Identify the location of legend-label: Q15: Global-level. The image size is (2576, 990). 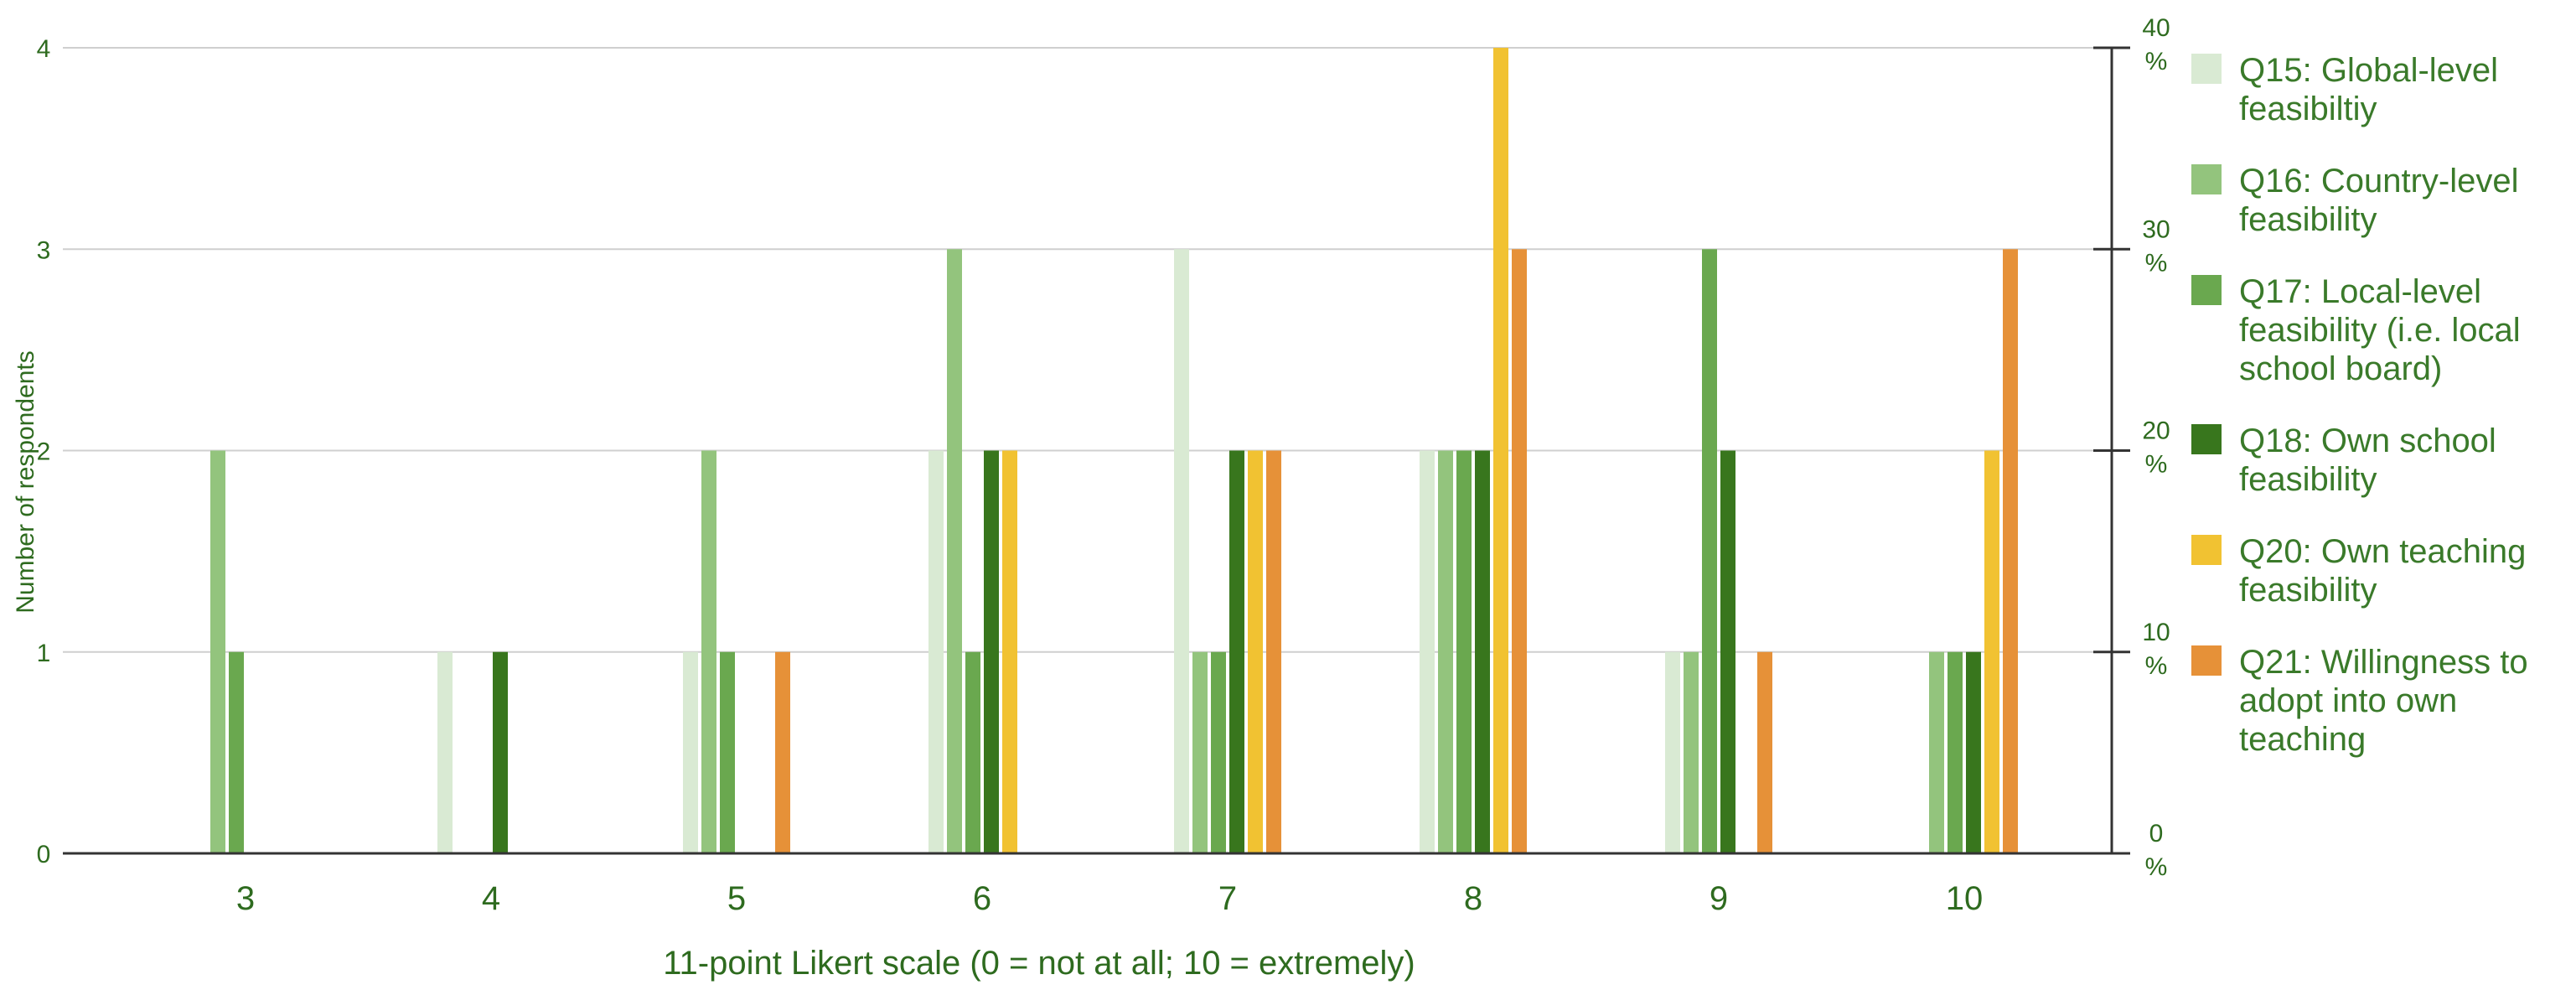
(2368, 70).